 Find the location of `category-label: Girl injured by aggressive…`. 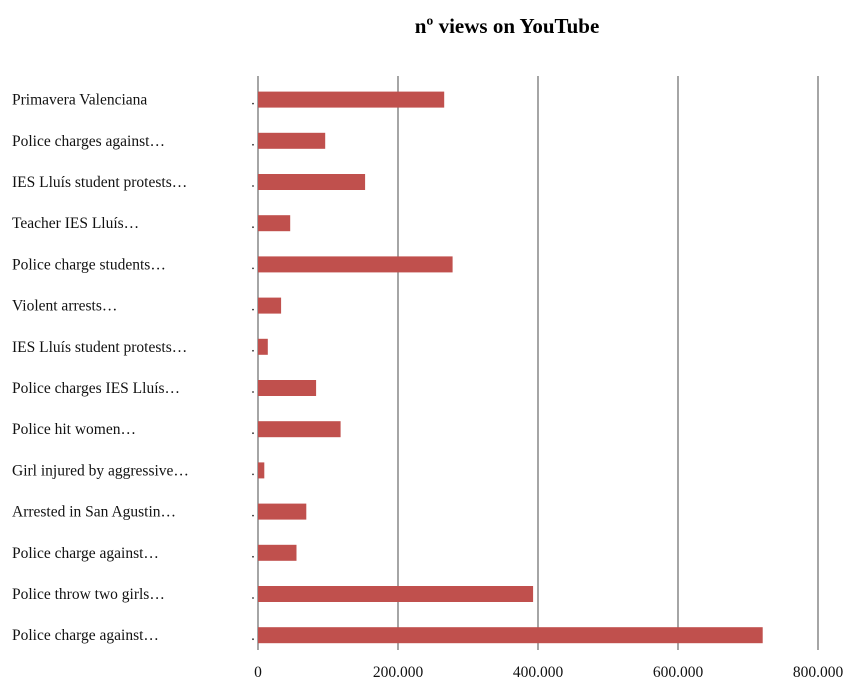

category-label: Girl injured by aggressive… is located at coordinates (100, 470).